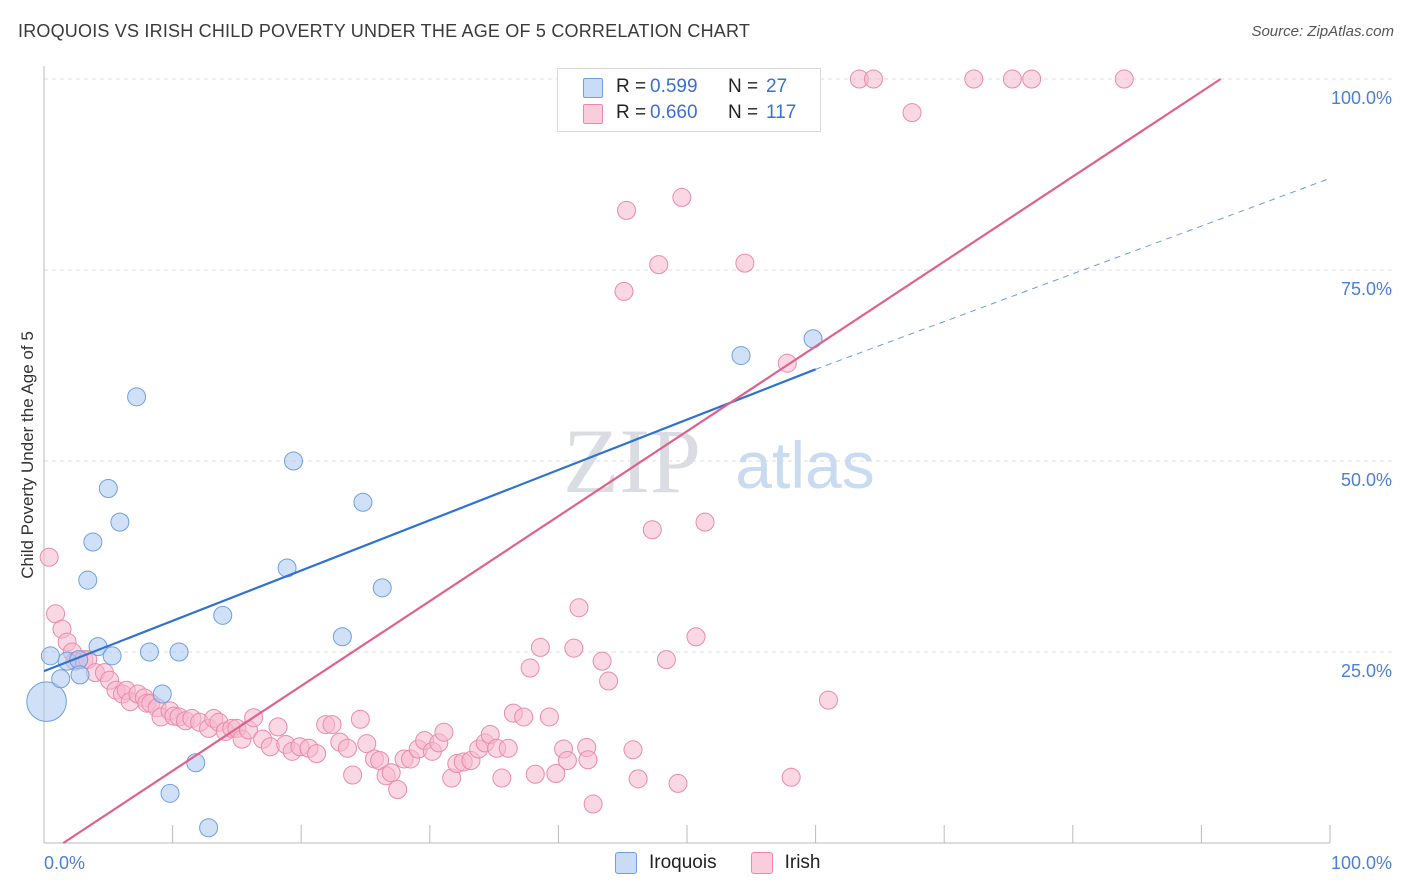  What do you see at coordinates (689, 100) in the screenshot?
I see `stats-legend: R = 0.599 N = 27 R = 0.660 N = 117` at bounding box center [689, 100].